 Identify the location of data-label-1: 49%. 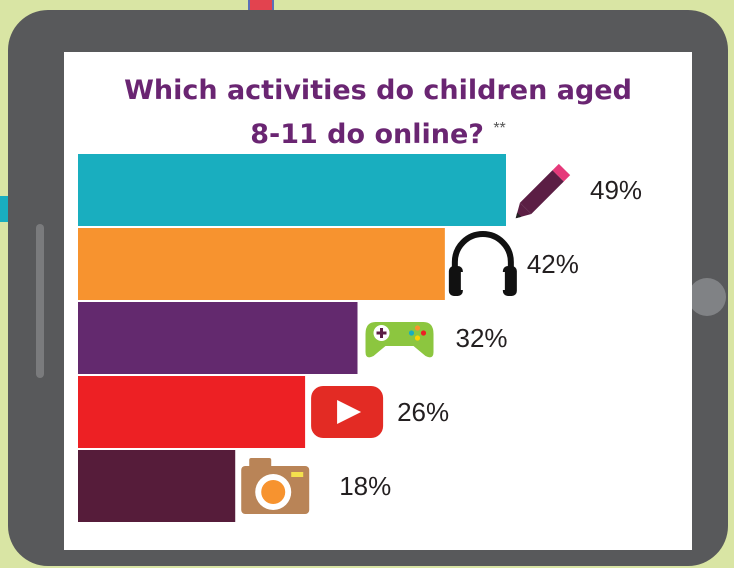
(616, 190).